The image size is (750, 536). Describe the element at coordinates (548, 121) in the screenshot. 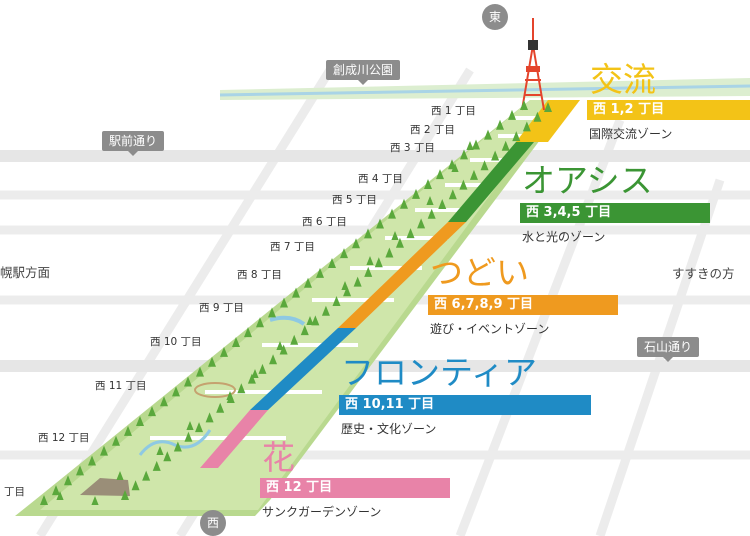

I see `zone-stripe-koryu` at that location.